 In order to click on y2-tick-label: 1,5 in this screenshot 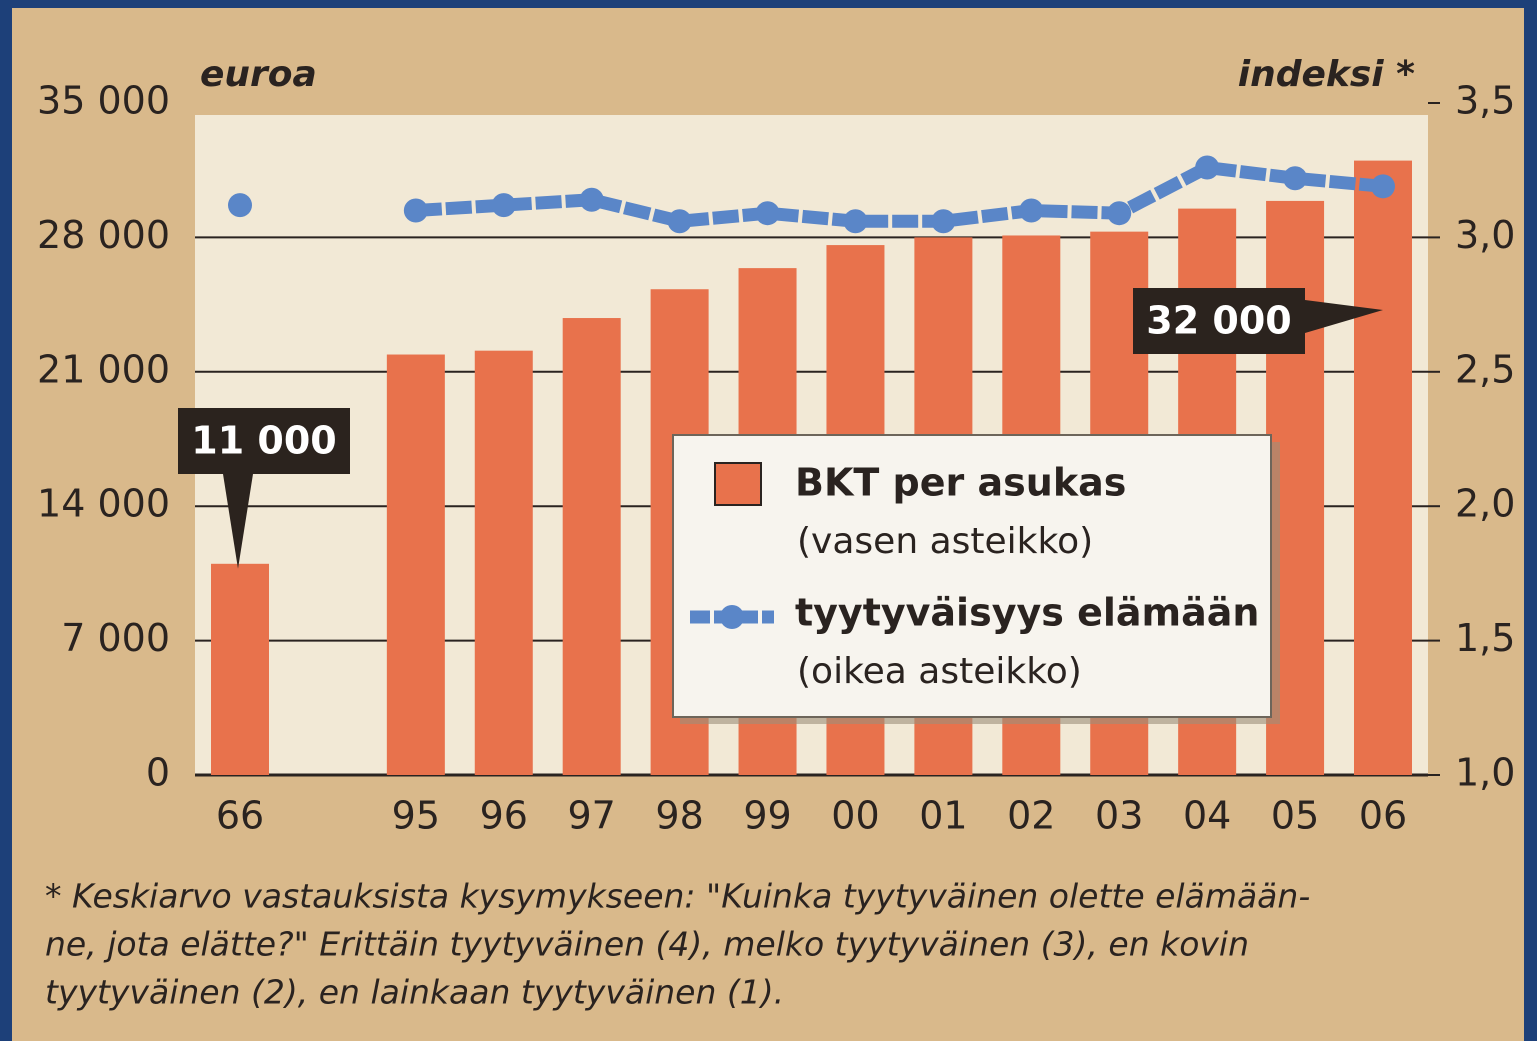, I will do `click(1485, 638)`.